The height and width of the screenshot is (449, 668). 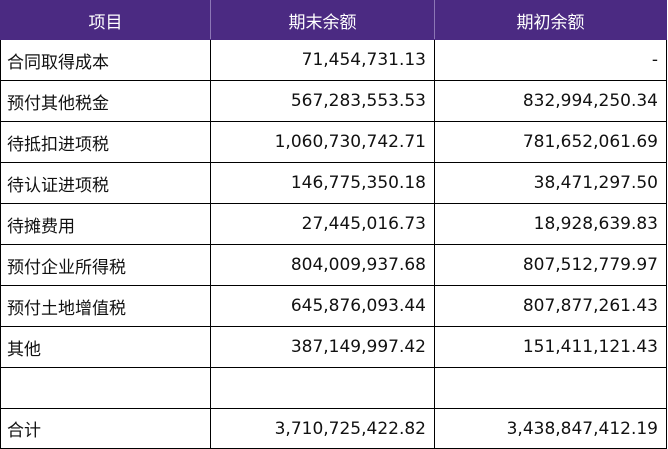 I want to click on table-row: 预付其他税金 567,283,553.53 832,994,250.34, so click(x=333, y=101).